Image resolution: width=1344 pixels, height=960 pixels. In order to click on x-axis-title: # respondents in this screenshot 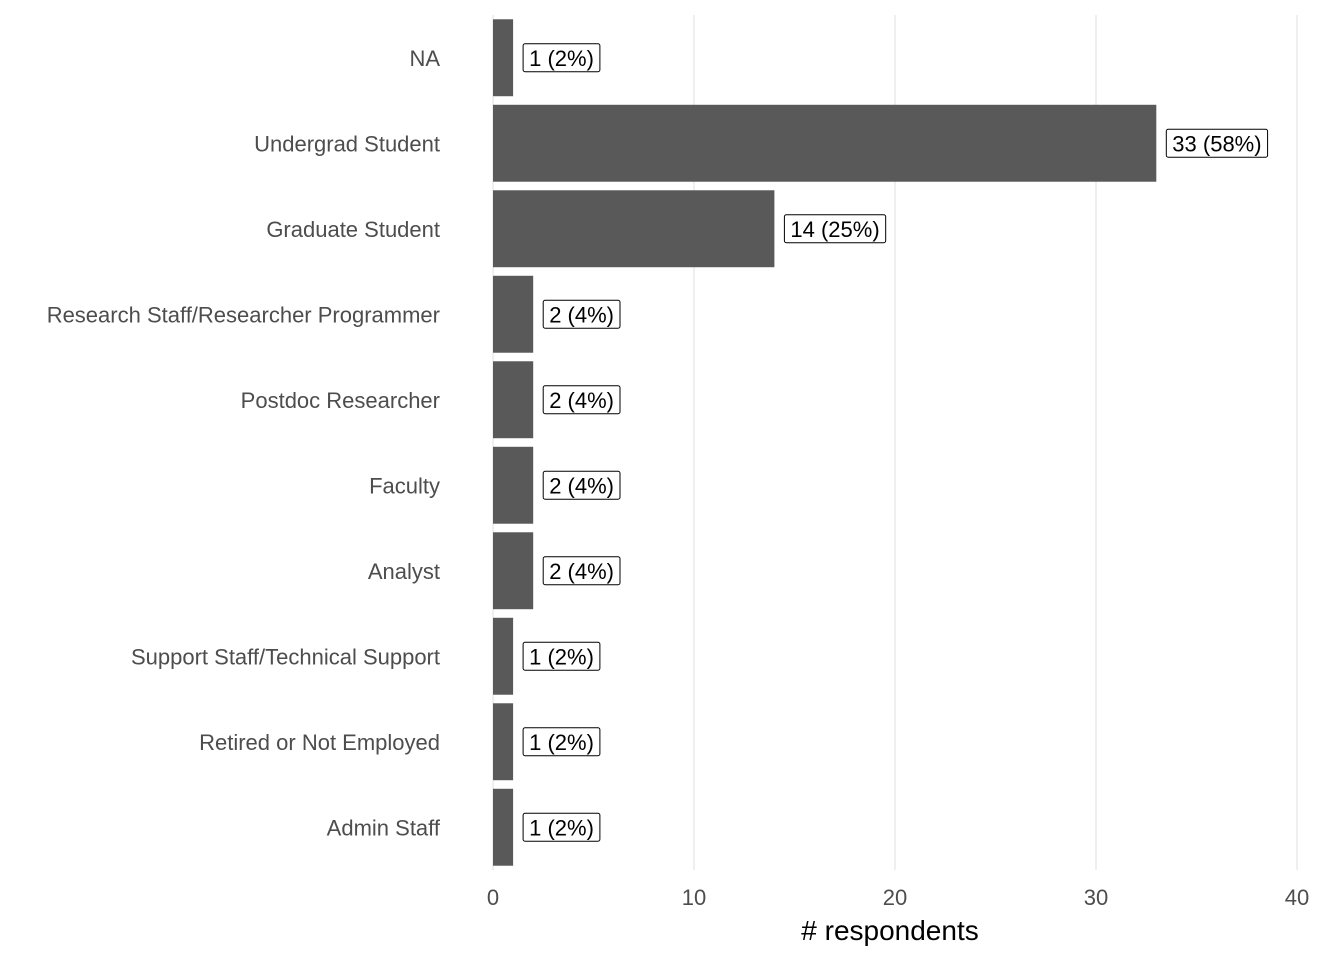, I will do `click(889, 930)`.